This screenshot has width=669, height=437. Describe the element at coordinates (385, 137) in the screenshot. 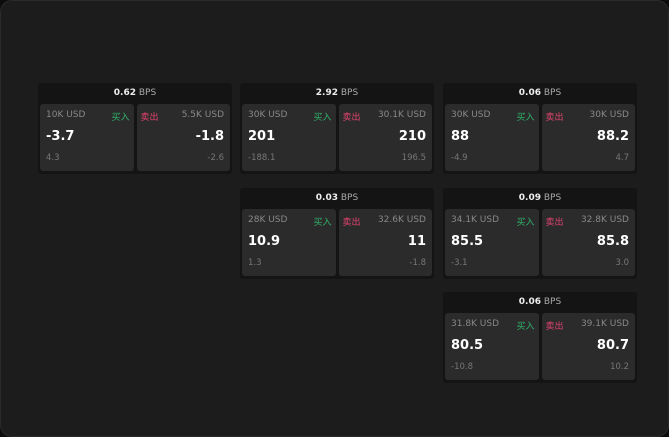

I see `sell-panel: 卖出 30.1K USD 210 196.5` at that location.